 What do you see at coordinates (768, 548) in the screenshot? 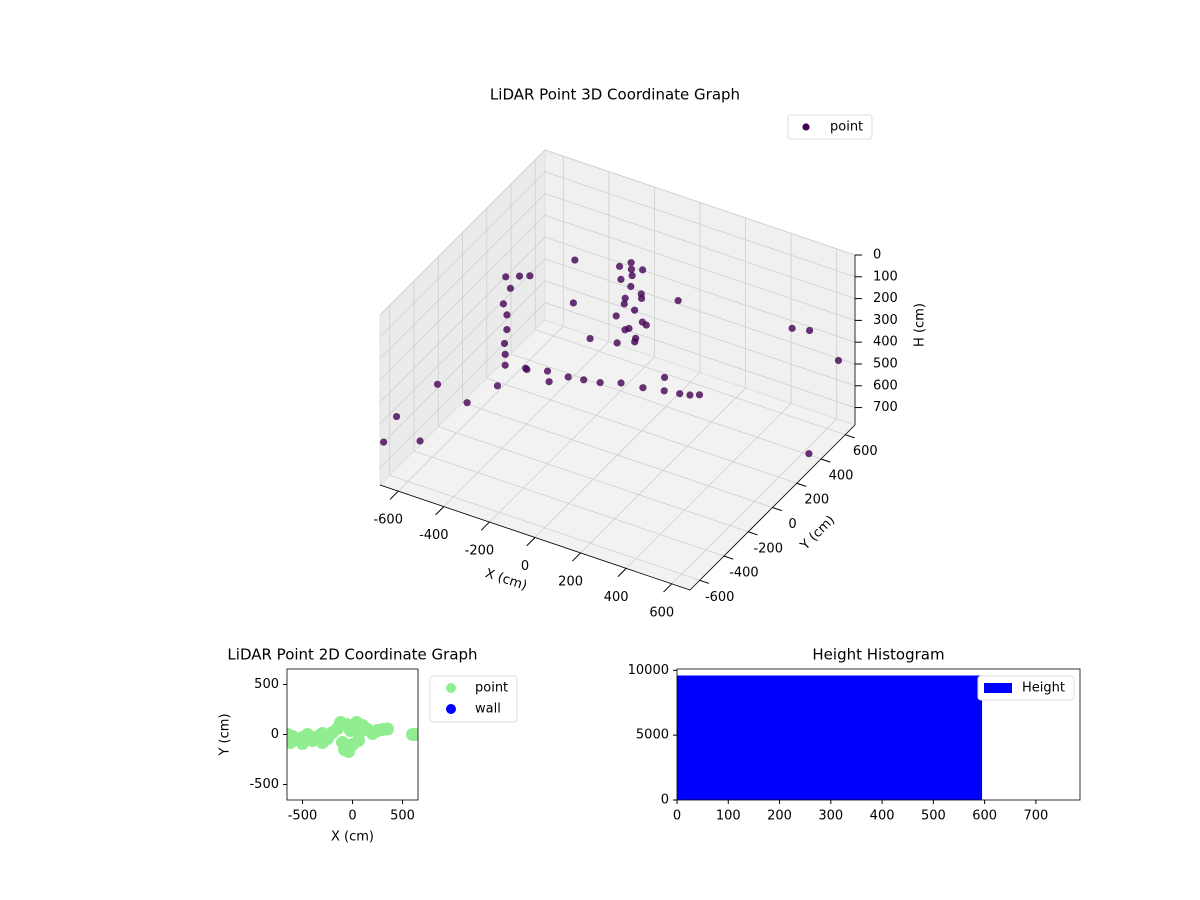
I see `y-tick-label: -200` at bounding box center [768, 548].